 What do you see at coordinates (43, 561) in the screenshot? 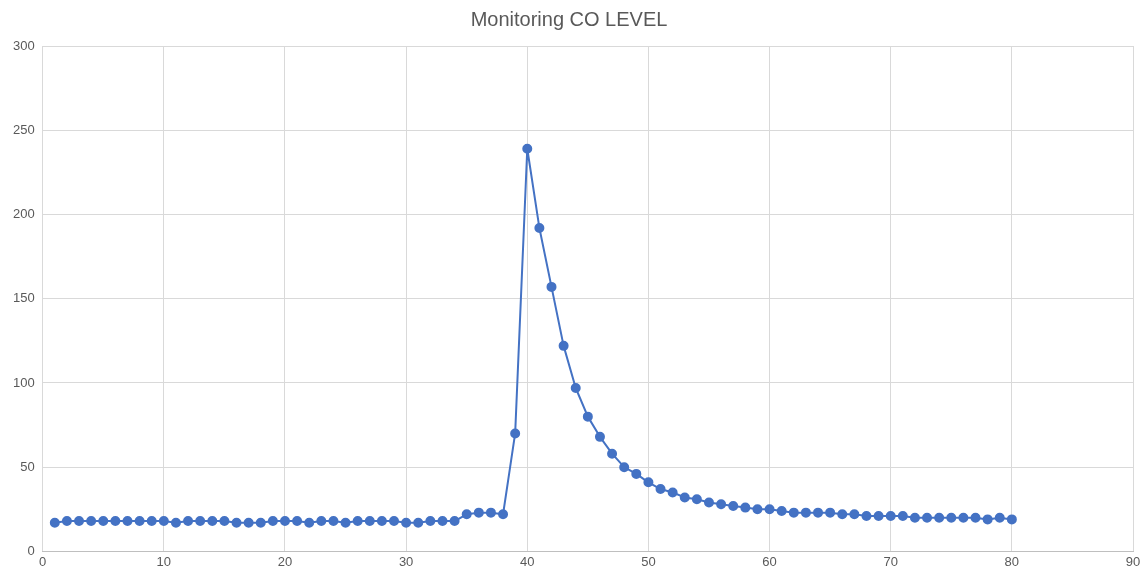
I see `x-tick-label: 0` at bounding box center [43, 561].